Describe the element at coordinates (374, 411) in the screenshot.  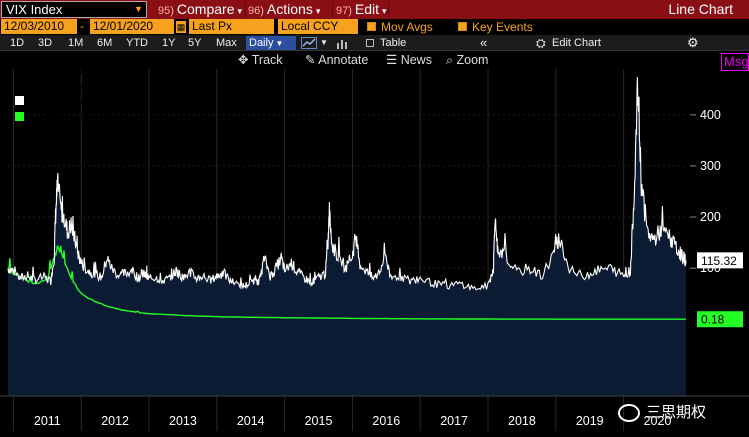
I see `x-axis: 2011 2012 2013 2014 2015 2016 2017 2018 2019 2020` at that location.